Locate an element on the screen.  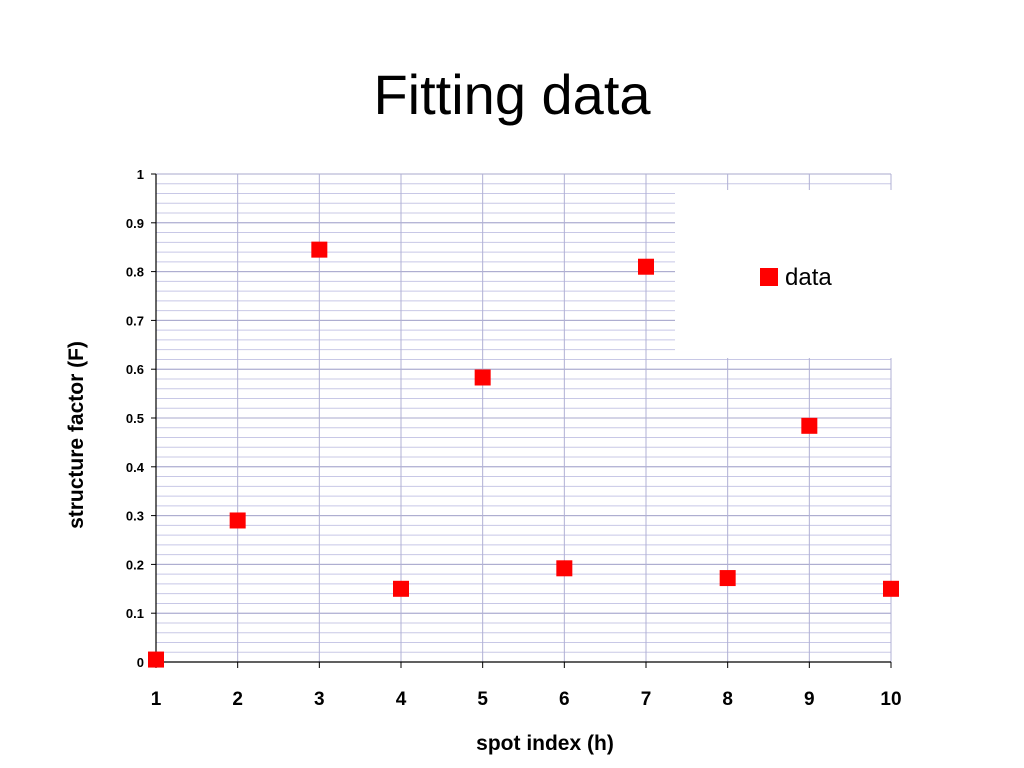
x-tick-label: 6 is located at coordinates (564, 699).